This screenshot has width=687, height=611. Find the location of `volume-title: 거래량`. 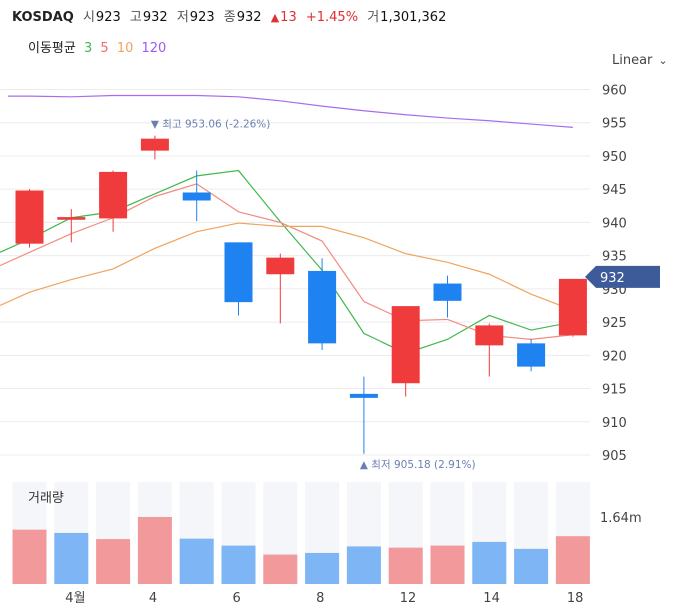

volume-title: 거래량 is located at coordinates (46, 498).